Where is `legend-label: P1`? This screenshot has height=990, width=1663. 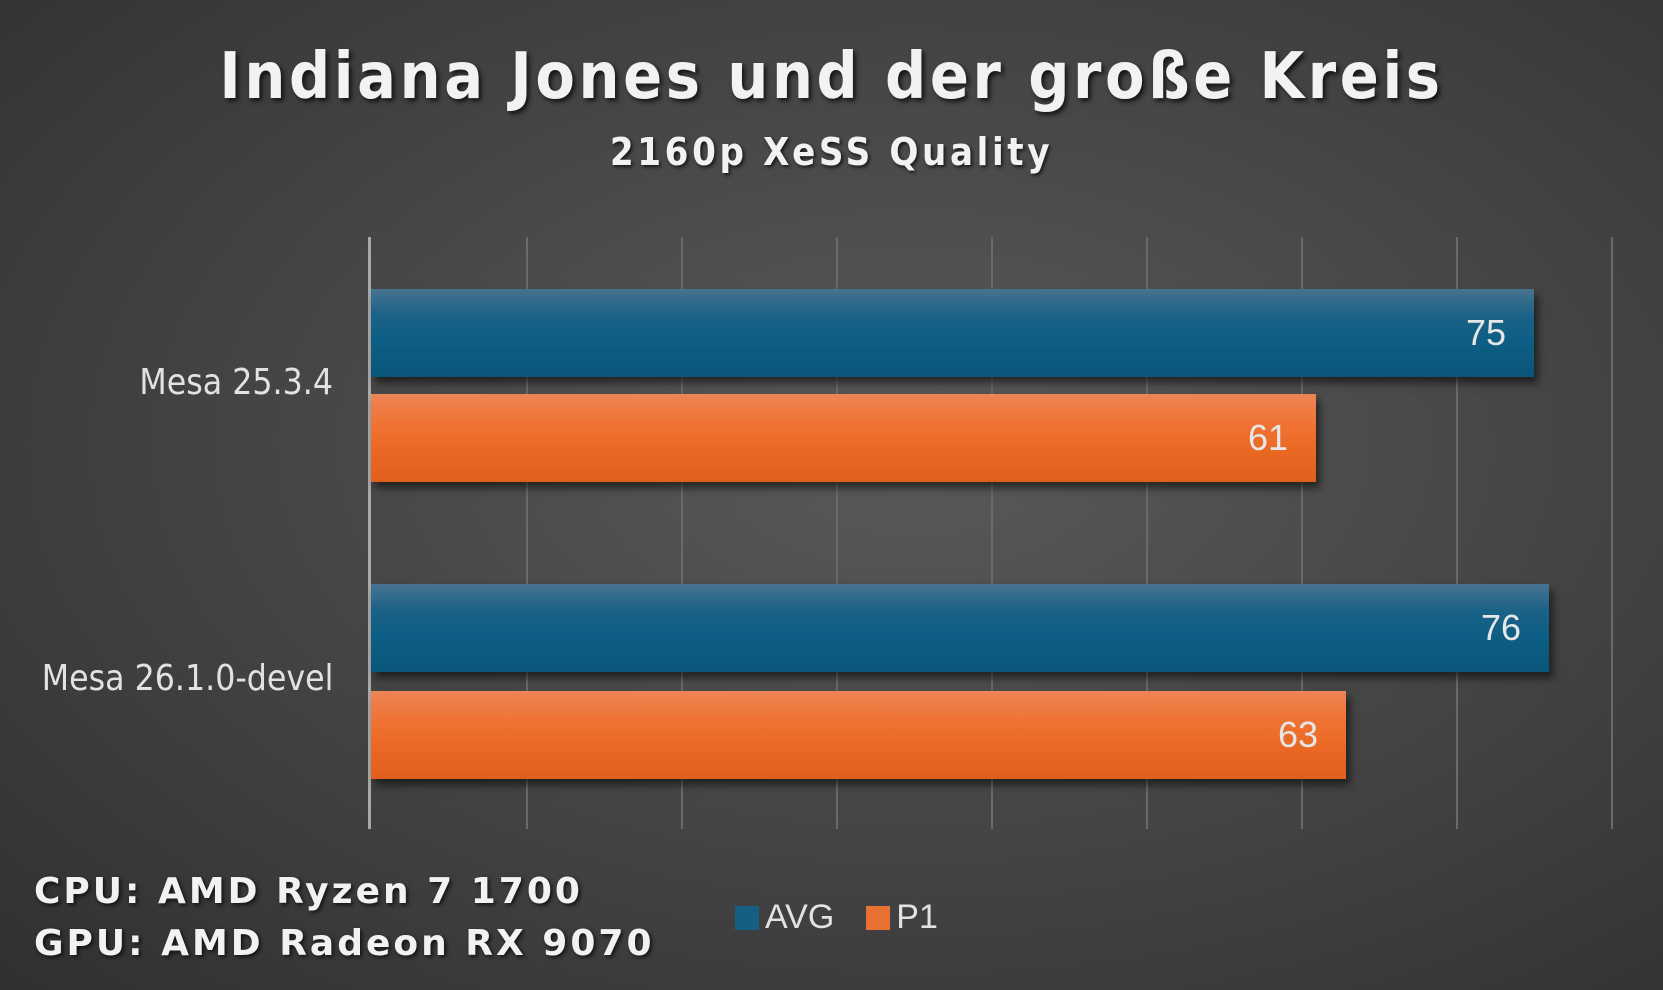 legend-label: P1 is located at coordinates (917, 917).